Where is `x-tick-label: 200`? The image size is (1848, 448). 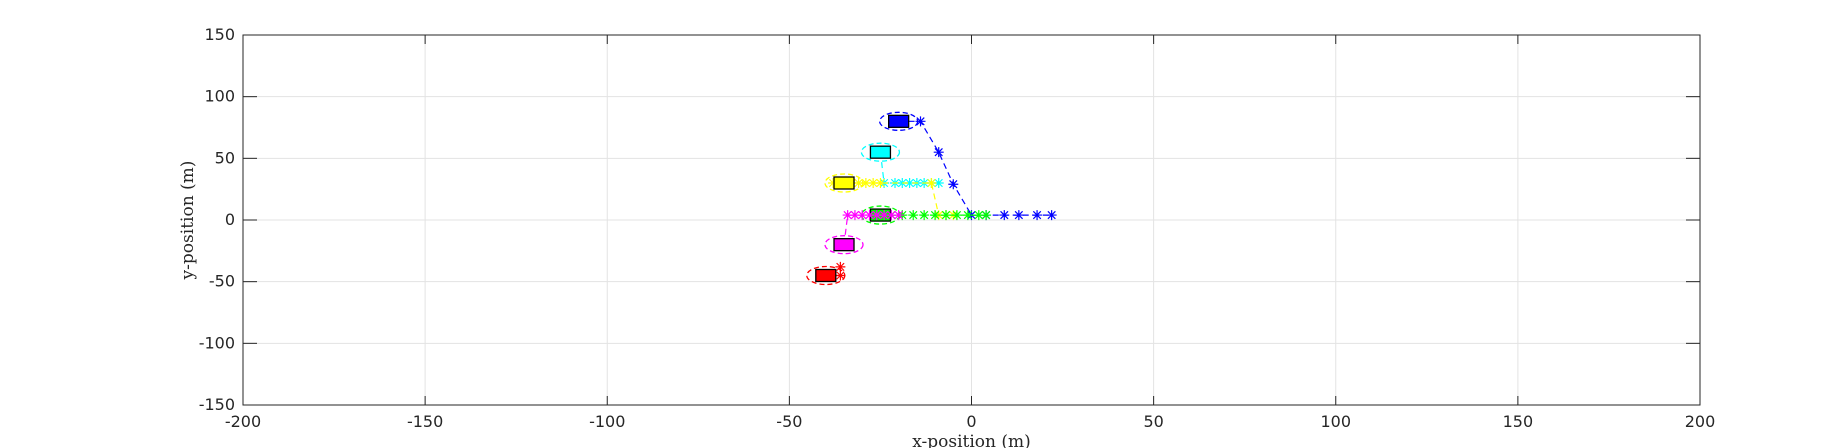 x-tick-label: 200 is located at coordinates (1700, 421).